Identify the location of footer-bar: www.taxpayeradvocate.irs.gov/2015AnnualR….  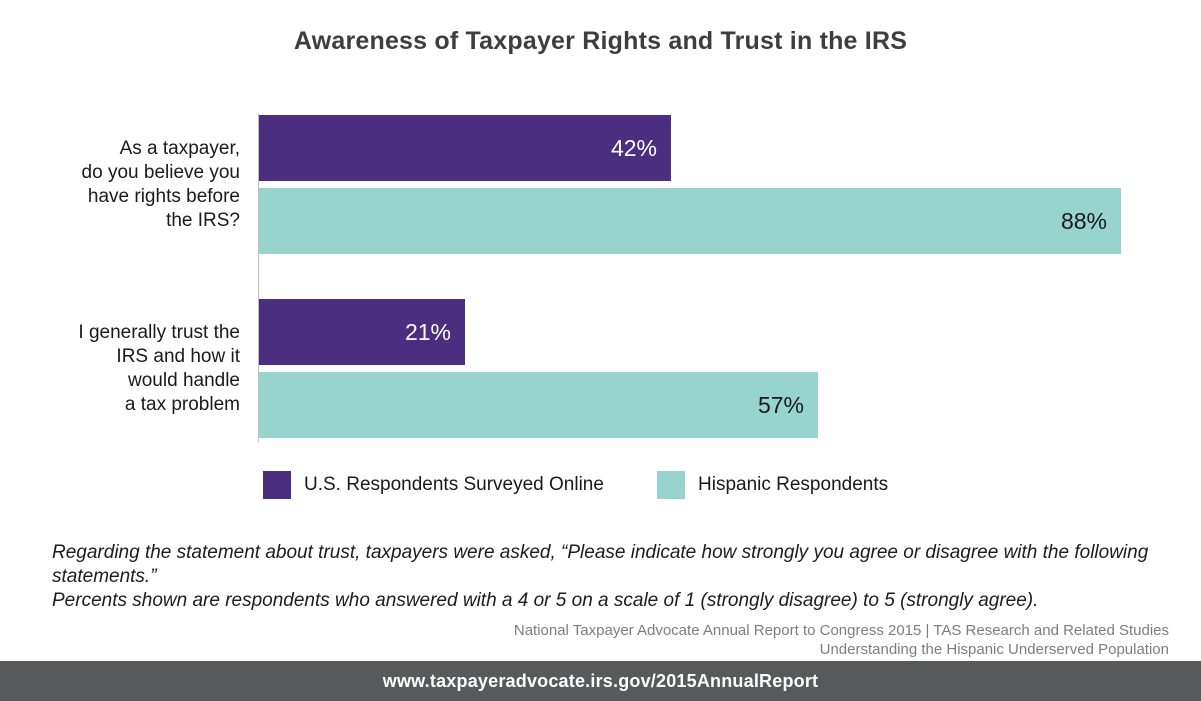
(600, 681).